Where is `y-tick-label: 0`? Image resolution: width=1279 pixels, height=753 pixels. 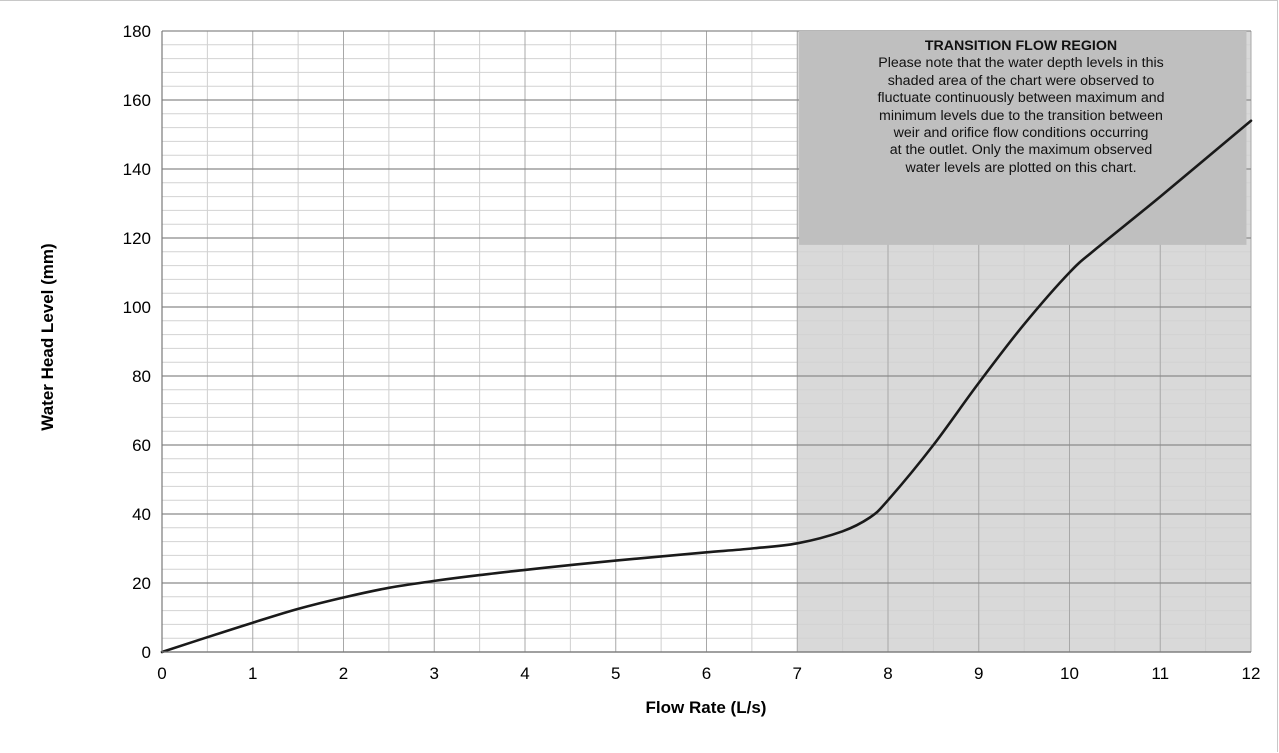 y-tick-label: 0 is located at coordinates (146, 652).